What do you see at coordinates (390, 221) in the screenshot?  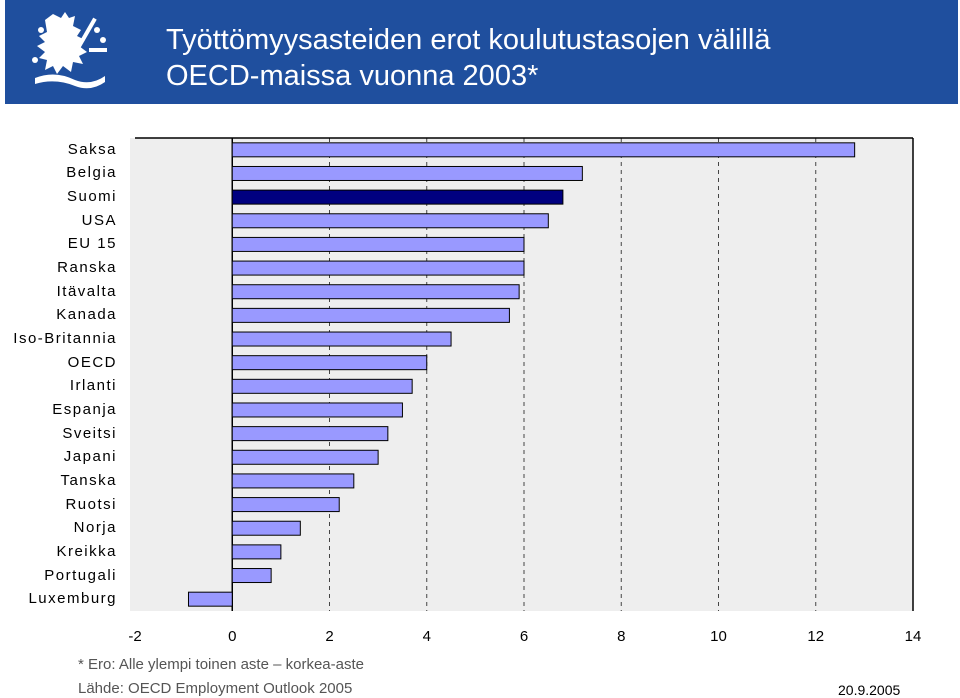 I see `bar-usa` at bounding box center [390, 221].